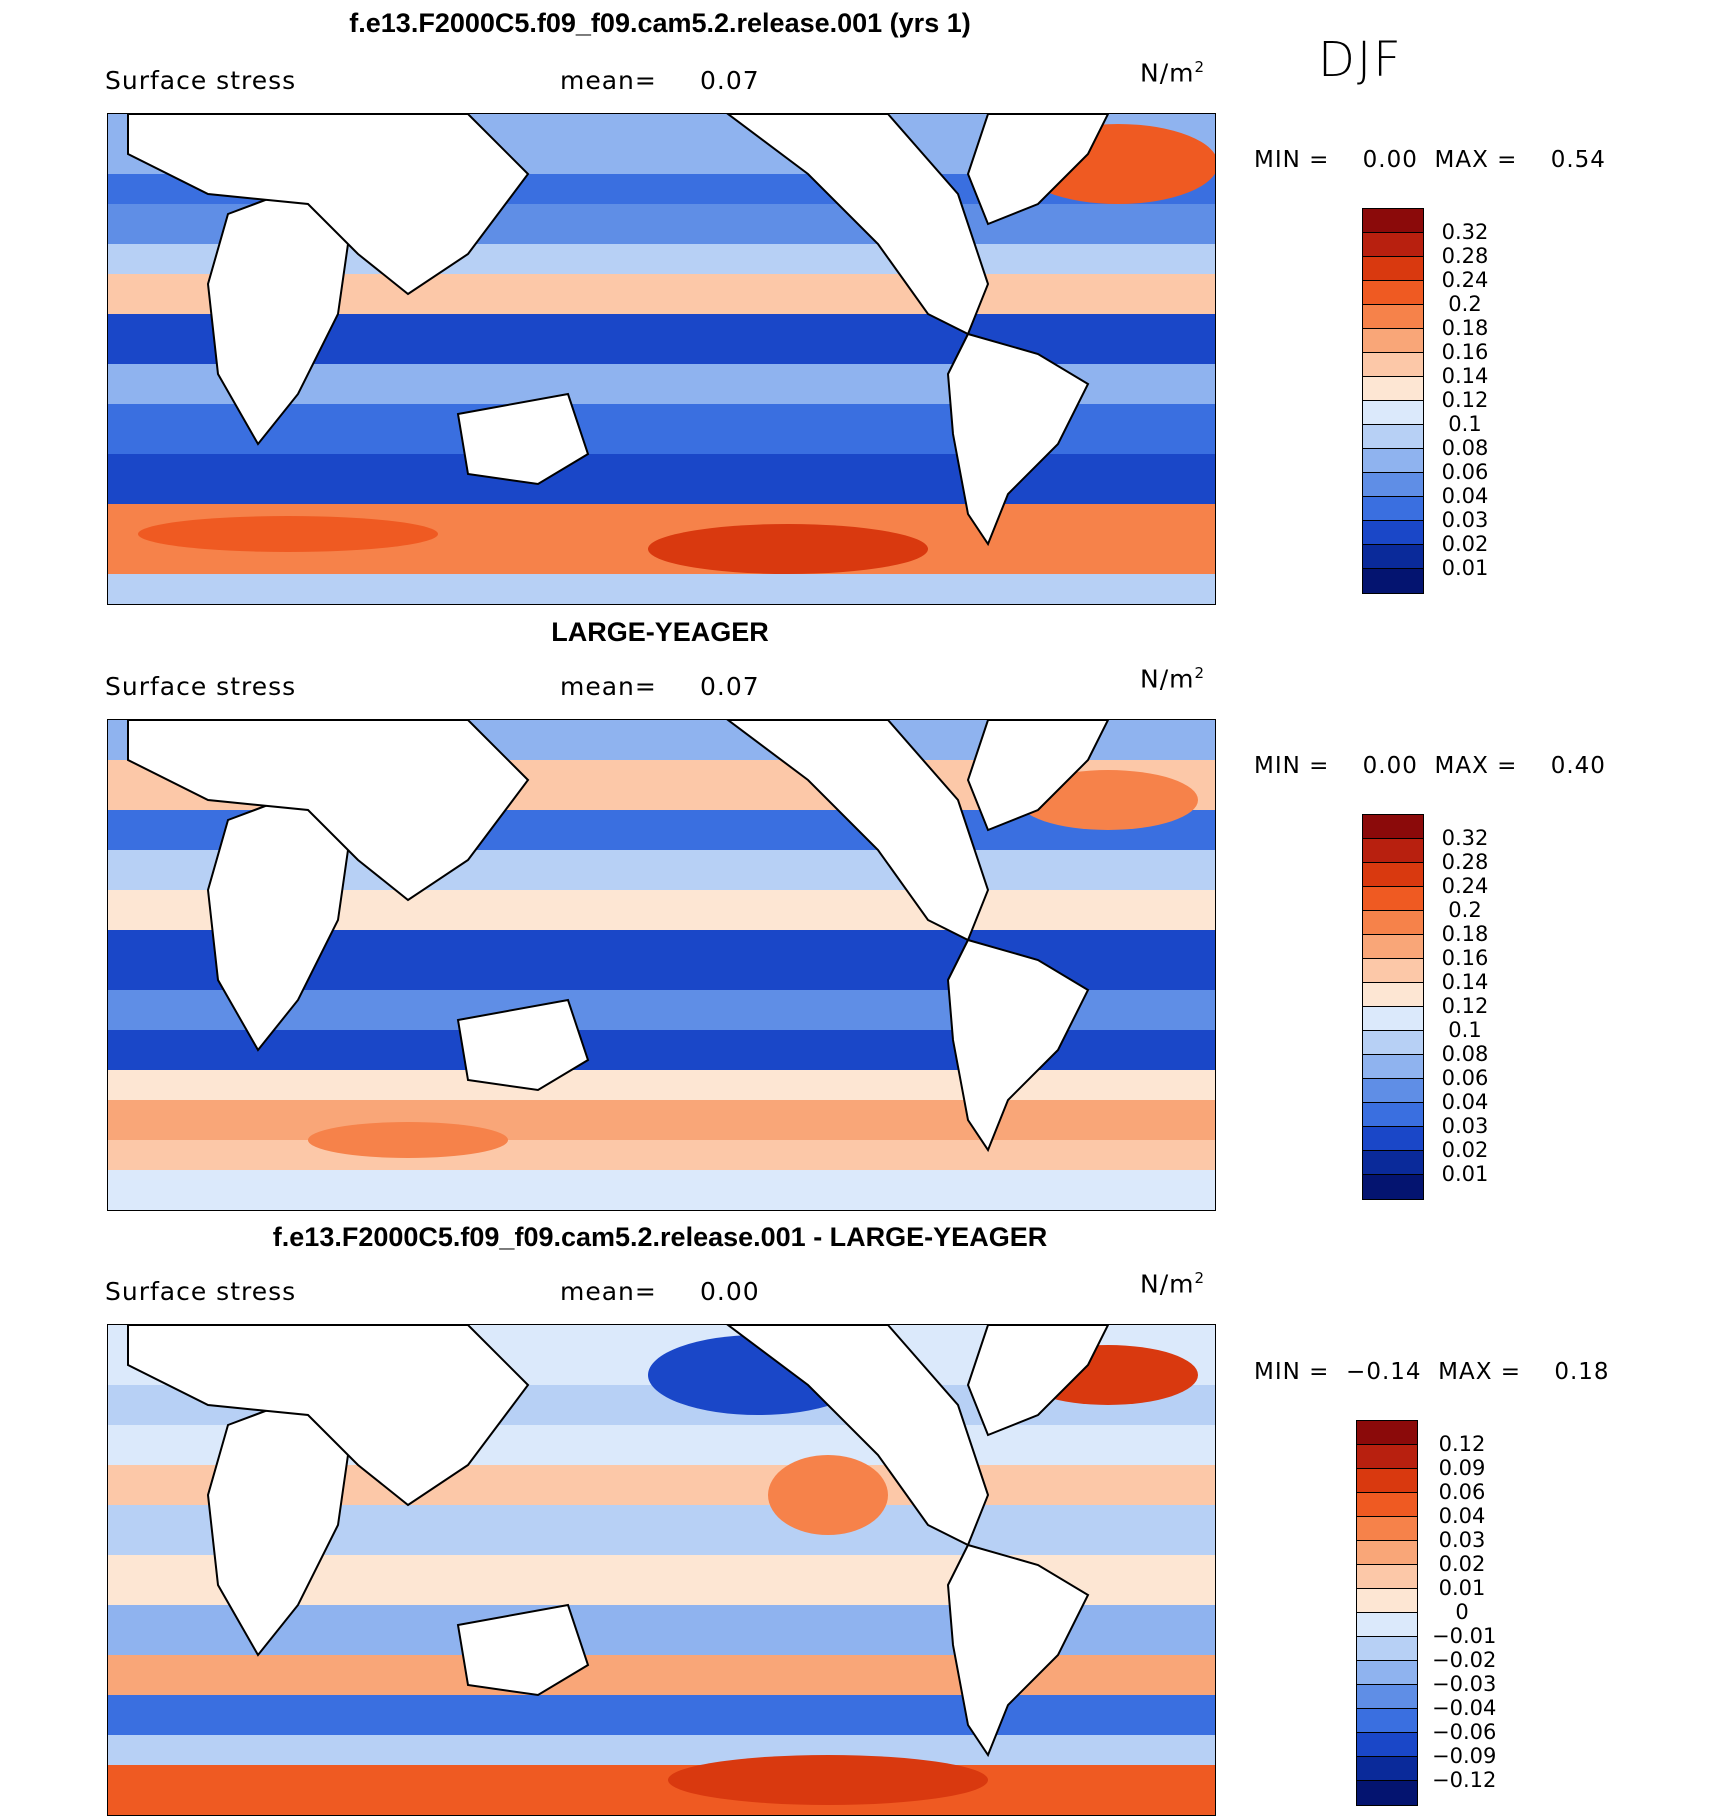 The height and width of the screenshot is (1816, 1710). Describe the element at coordinates (1465, 424) in the screenshot. I see `colorbar-tick-label: 0.1` at that location.